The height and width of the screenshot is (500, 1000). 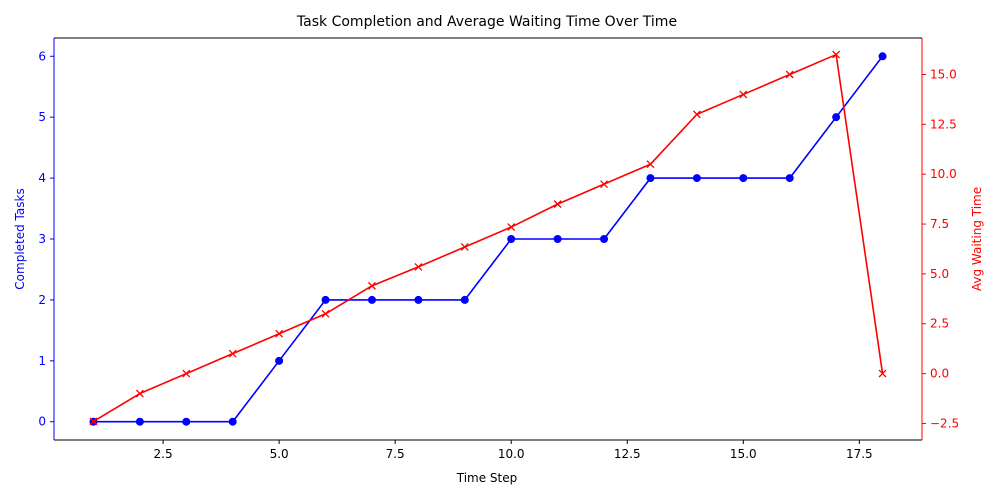 What do you see at coordinates (944, 423) in the screenshot?
I see `y-right-tick-label: −2.5` at bounding box center [944, 423].